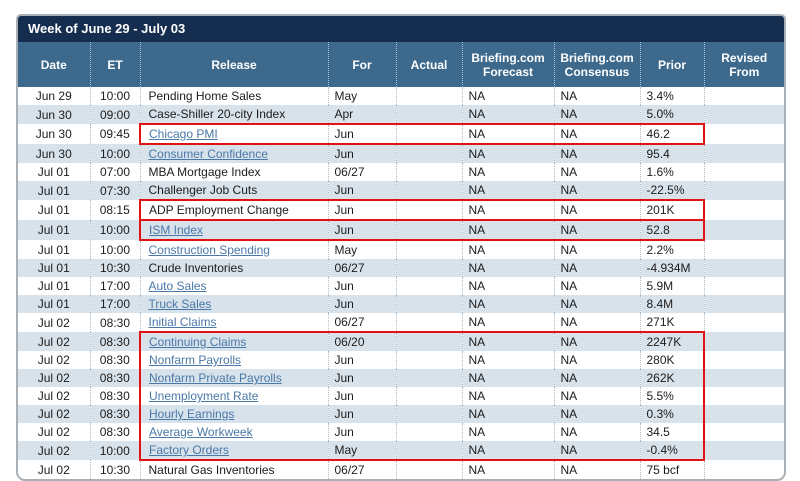 Image resolution: width=800 pixels, height=481 pixels. What do you see at coordinates (672, 268) in the screenshot?
I see `cell-prior: -4.934M` at bounding box center [672, 268].